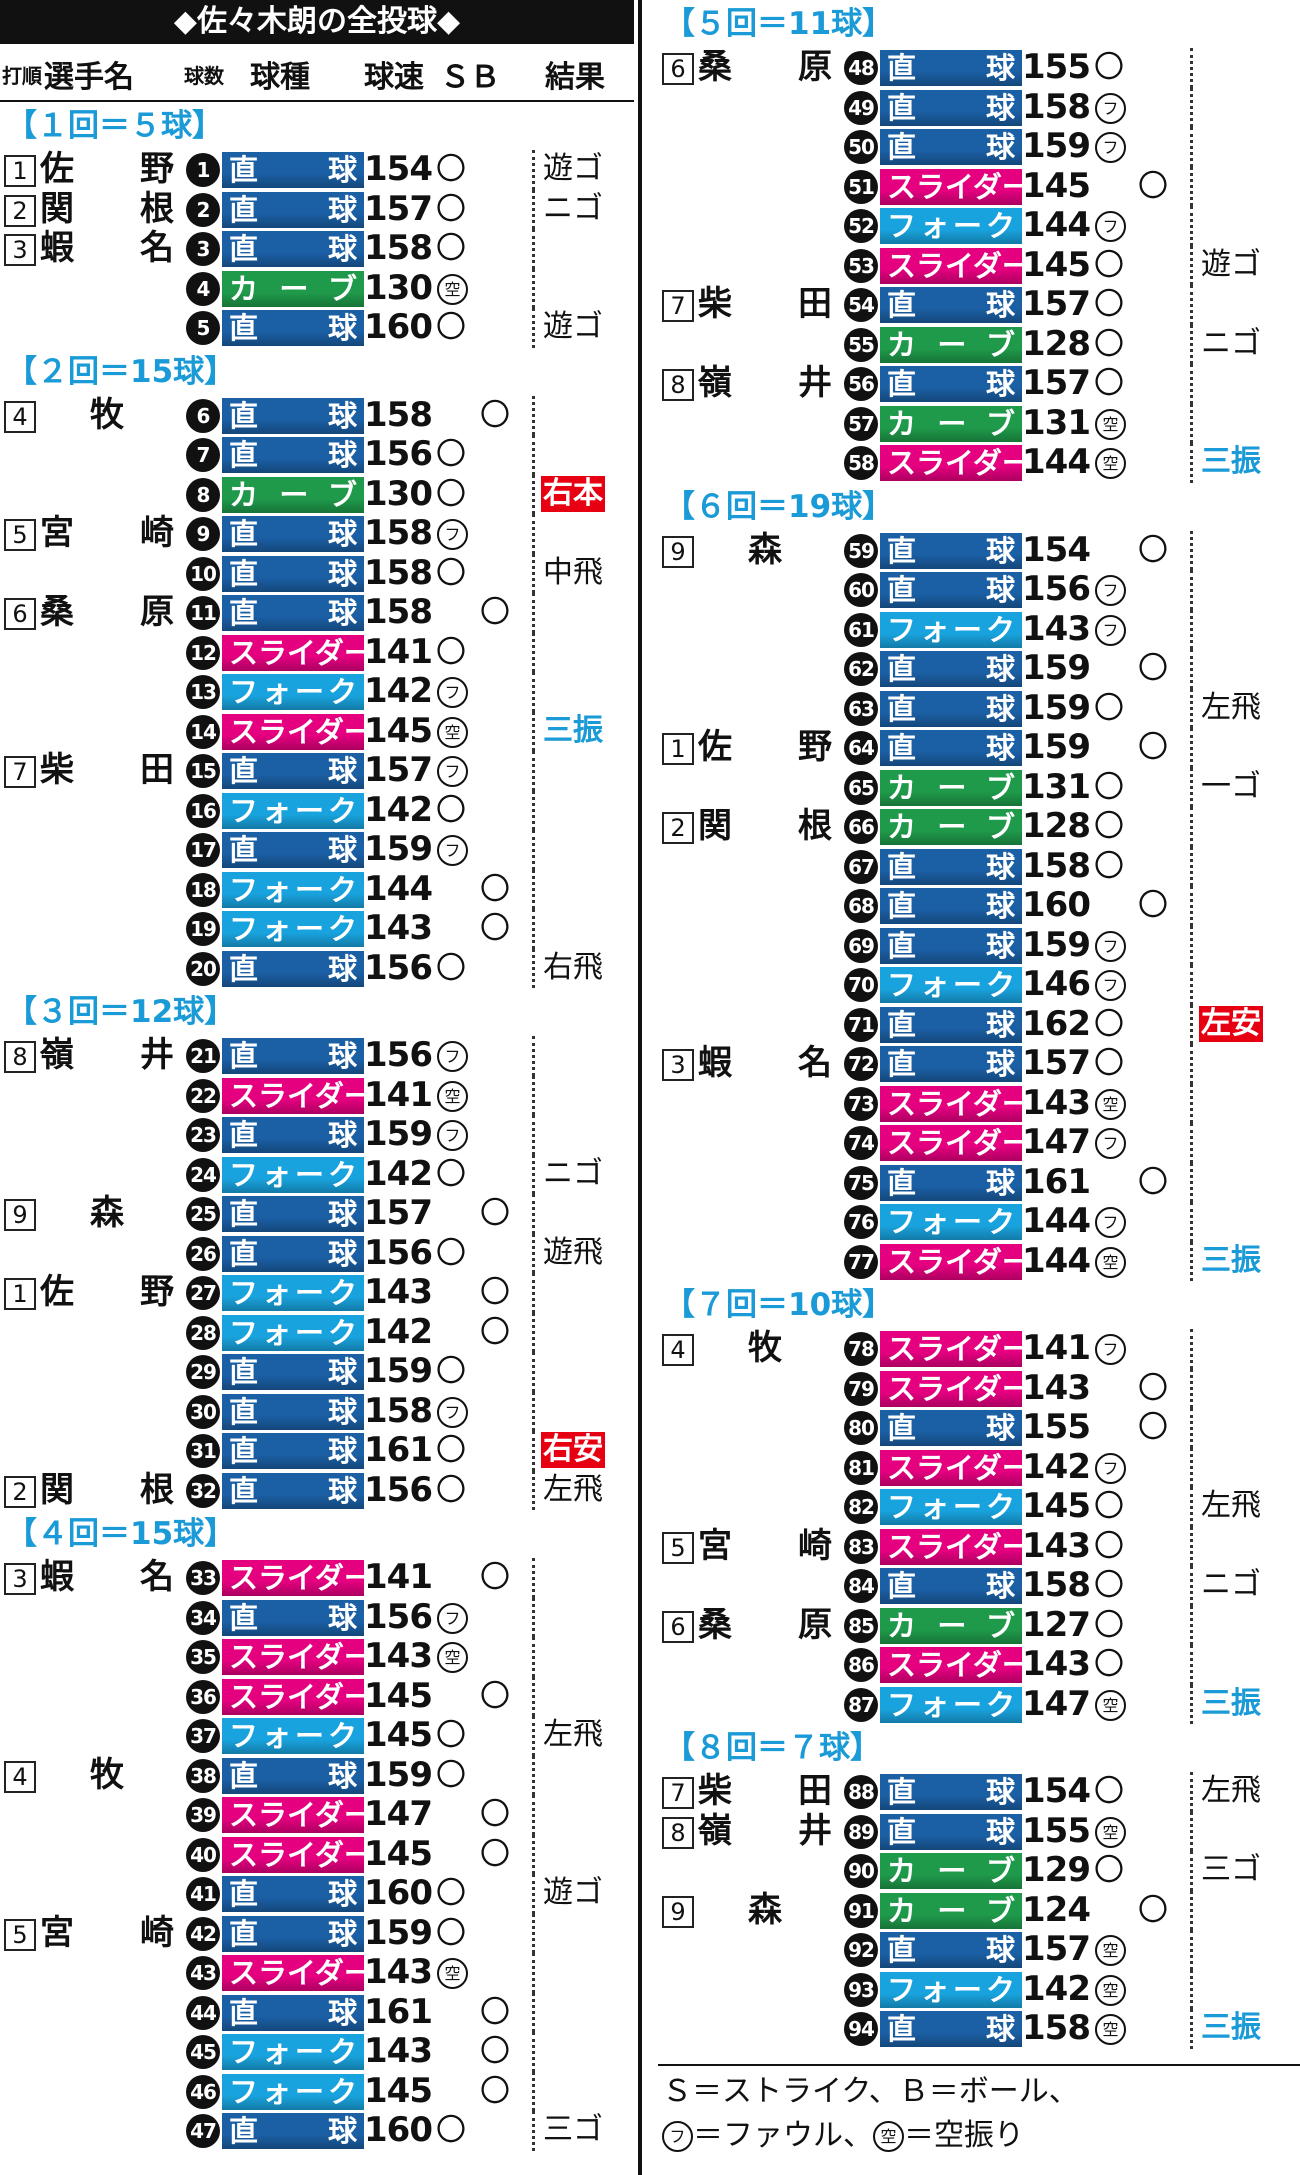  Describe the element at coordinates (979, 1871) in the screenshot. I see `pitch-row: 90 カーブ 129 〇 三ゴ` at that location.